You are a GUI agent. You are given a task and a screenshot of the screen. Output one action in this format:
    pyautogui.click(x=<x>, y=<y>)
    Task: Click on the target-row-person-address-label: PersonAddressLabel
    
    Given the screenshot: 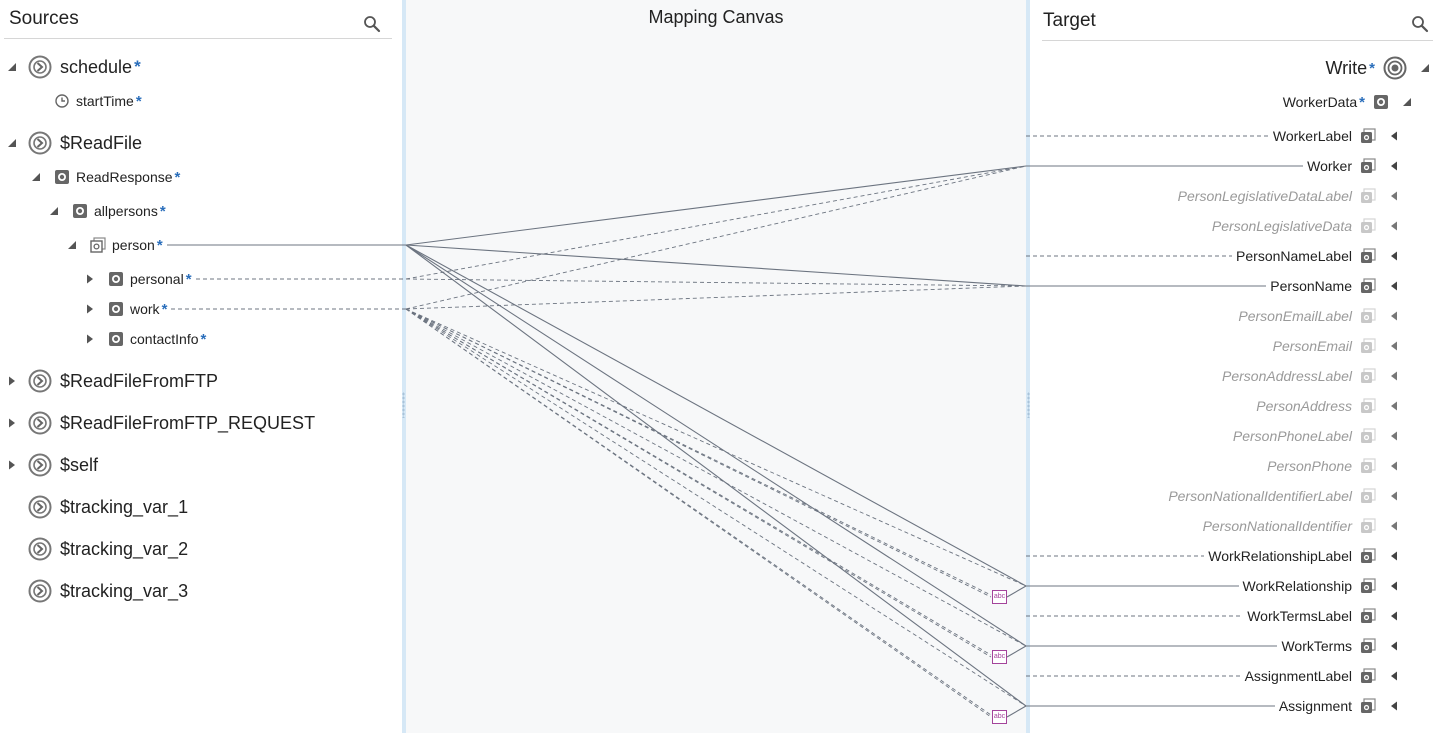 What is the action you would take?
    pyautogui.click(x=1327, y=376)
    